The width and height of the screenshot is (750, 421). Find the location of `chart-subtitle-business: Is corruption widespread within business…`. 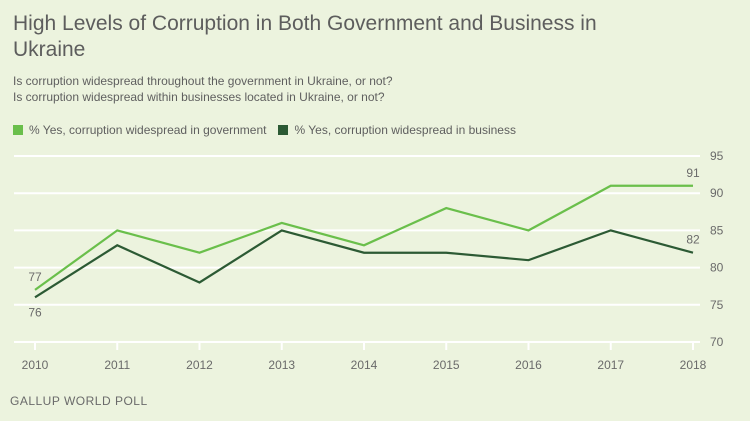

chart-subtitle-business: Is corruption widespread within business… is located at coordinates (199, 97).